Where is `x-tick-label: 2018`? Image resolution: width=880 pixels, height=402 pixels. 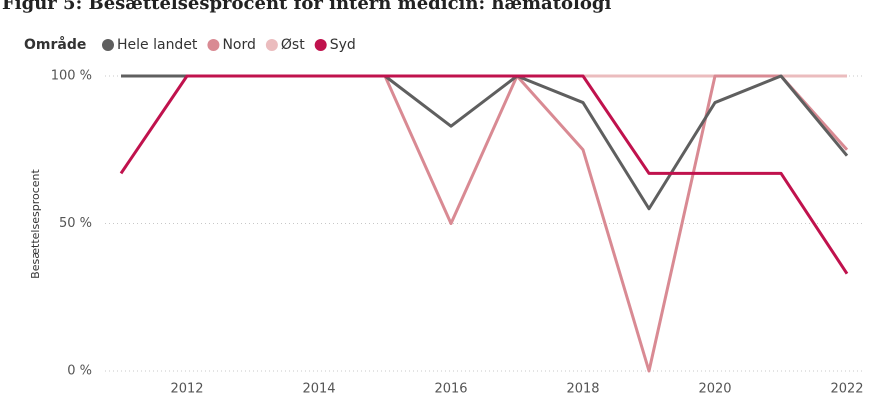
x-tick-label: 2018 is located at coordinates (582, 389).